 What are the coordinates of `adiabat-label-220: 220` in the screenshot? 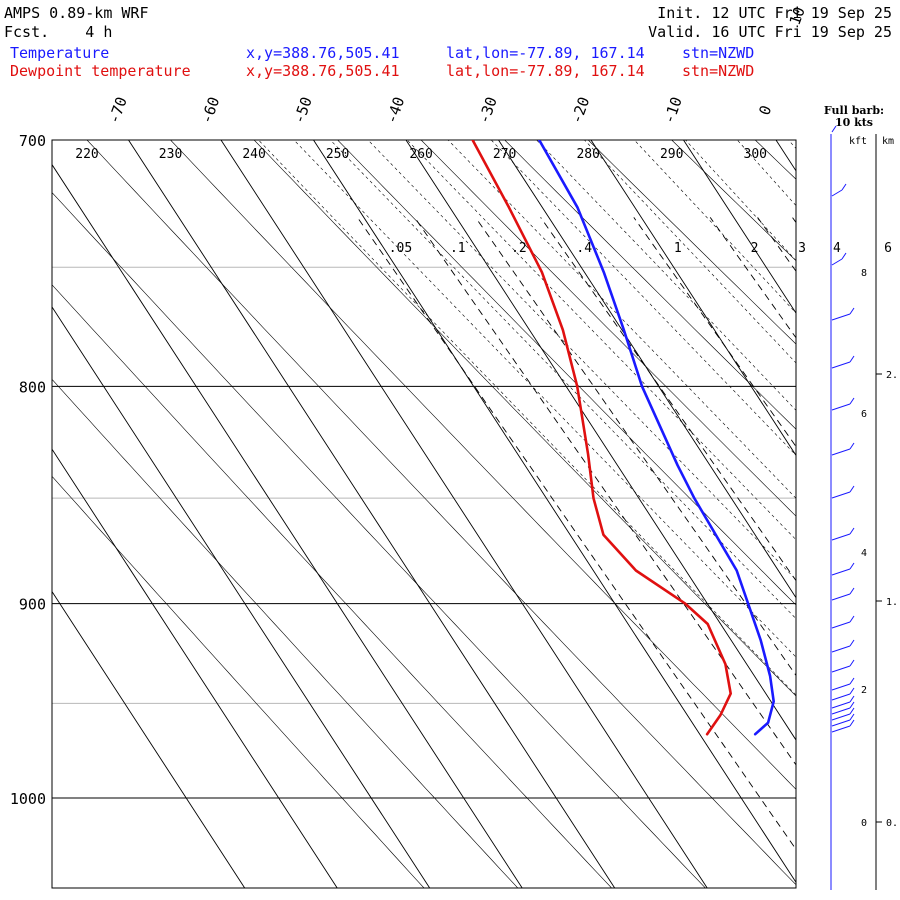 It's located at (86, 154).